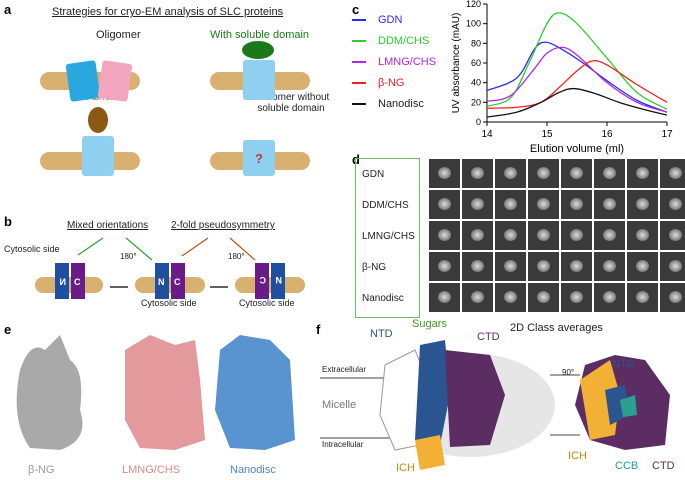  What do you see at coordinates (49, 392) in the screenshot?
I see `beta-ng-map` at bounding box center [49, 392].